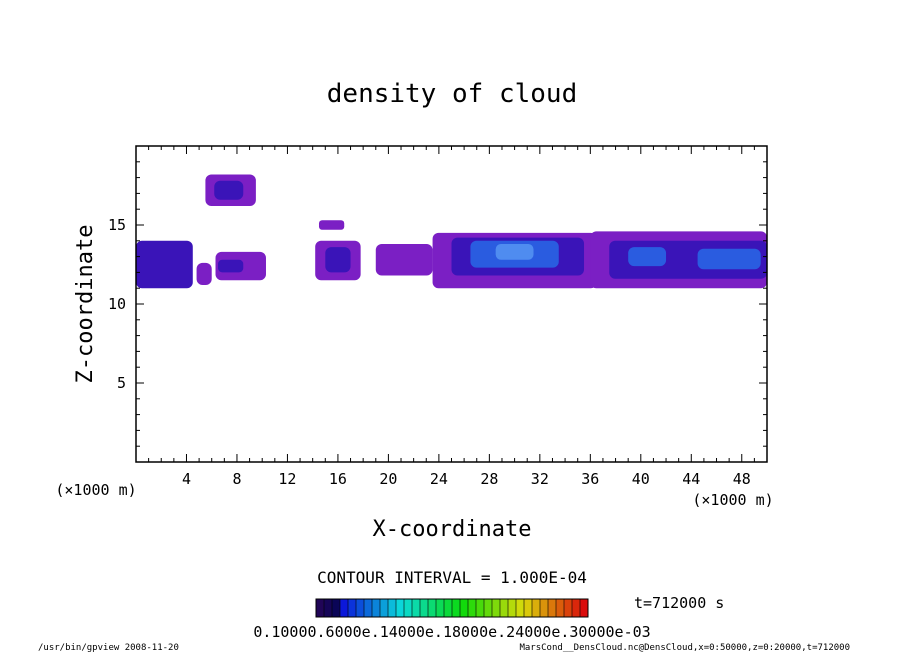  I want to click on colorbar-frame, so click(452, 608).